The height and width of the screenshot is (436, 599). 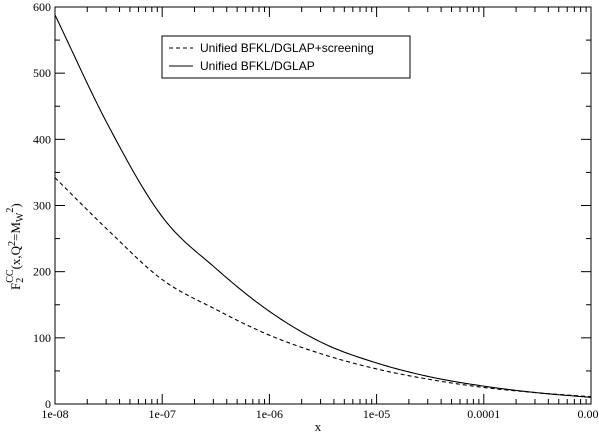 What do you see at coordinates (318, 426) in the screenshot?
I see `x-axis-label: x` at bounding box center [318, 426].